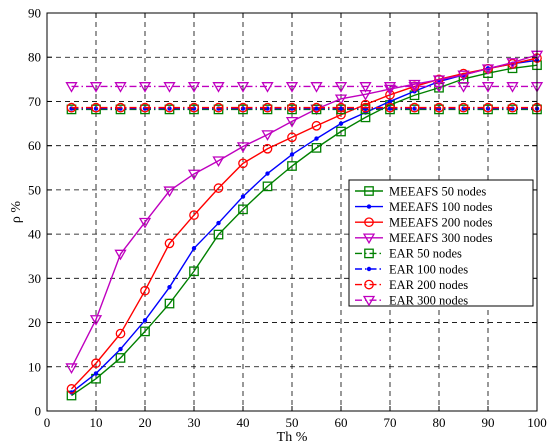 The width and height of the screenshot is (547, 445). I want to click on x-tick-label: 10, so click(96, 422).